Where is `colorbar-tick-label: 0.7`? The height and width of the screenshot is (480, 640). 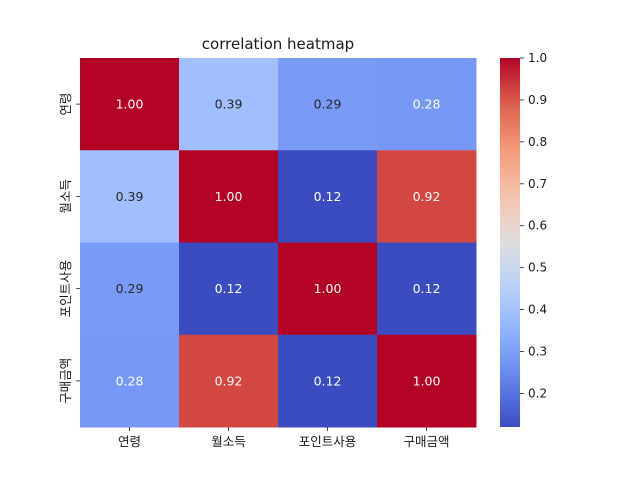
colorbar-tick-label: 0.7 is located at coordinates (537, 184).